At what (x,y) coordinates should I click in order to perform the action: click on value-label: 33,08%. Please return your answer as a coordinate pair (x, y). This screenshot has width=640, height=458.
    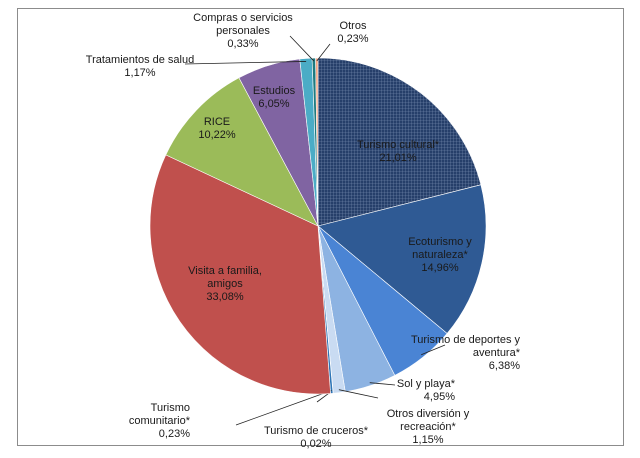
    Looking at the image, I should click on (225, 297).